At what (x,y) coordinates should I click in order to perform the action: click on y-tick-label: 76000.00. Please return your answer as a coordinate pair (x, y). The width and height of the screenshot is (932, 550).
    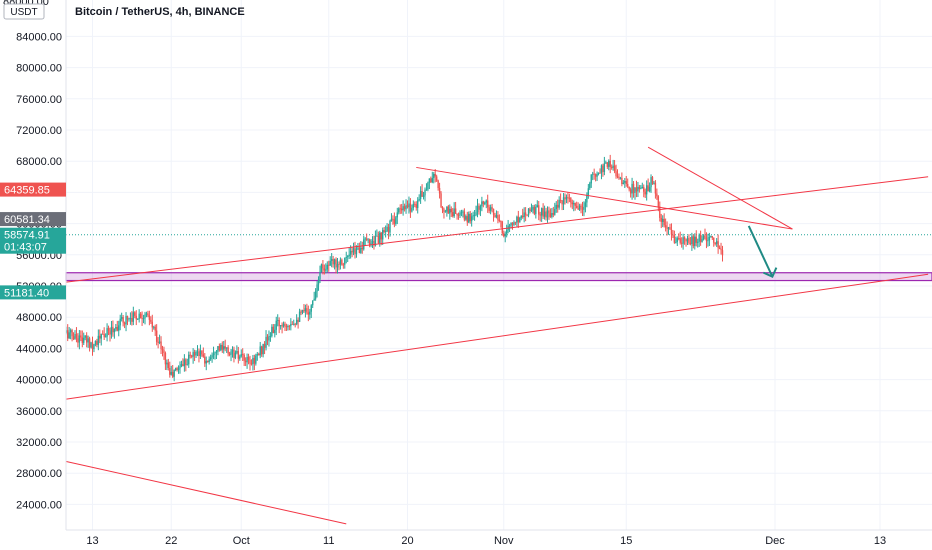
    Looking at the image, I should click on (39, 100).